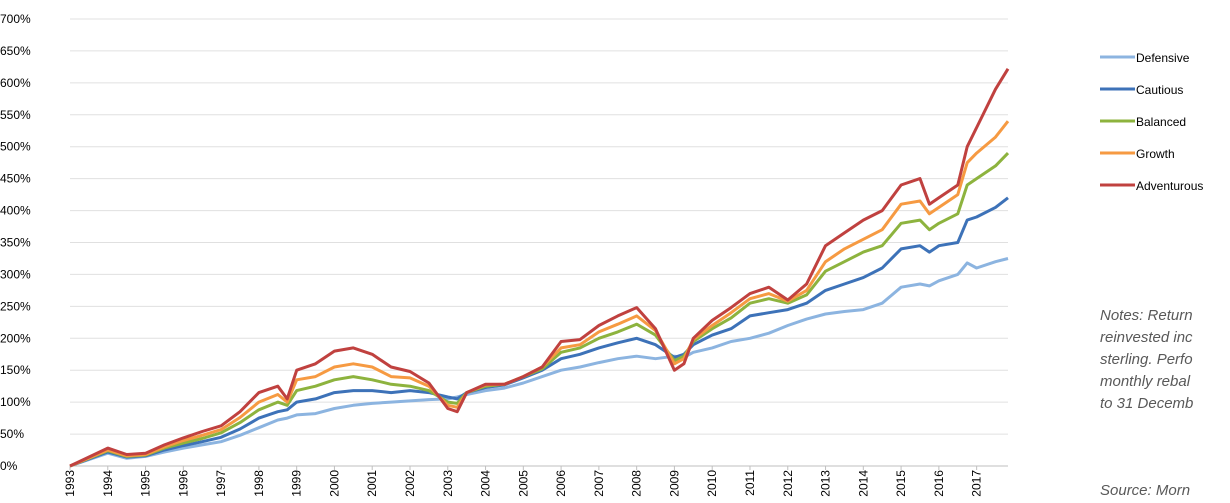  What do you see at coordinates (561, 483) in the screenshot?
I see `x-tick-label: 2006` at bounding box center [561, 483].